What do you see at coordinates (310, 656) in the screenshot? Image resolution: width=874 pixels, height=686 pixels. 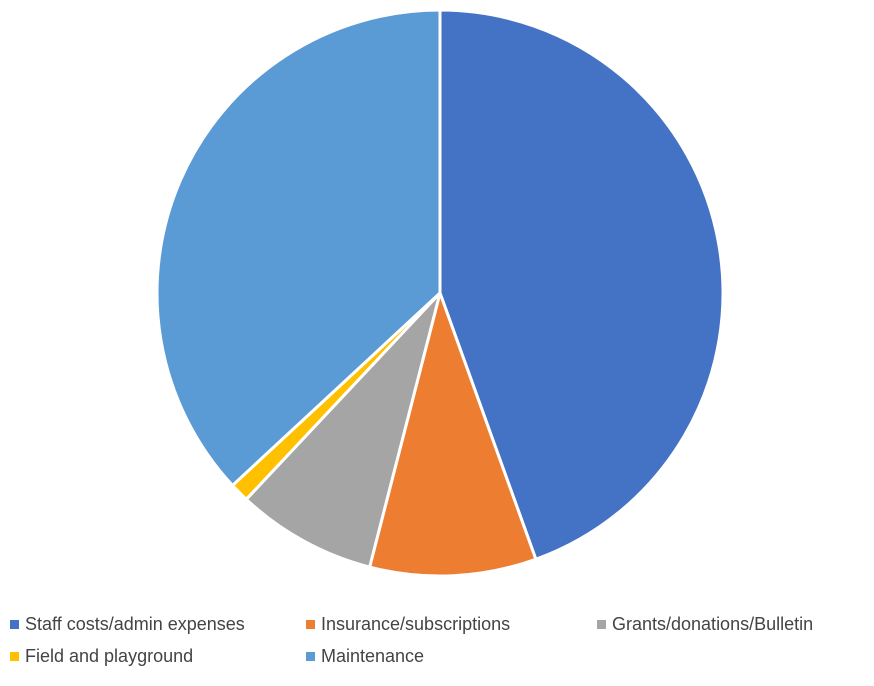 I see `legend-swatch-maintenance` at bounding box center [310, 656].